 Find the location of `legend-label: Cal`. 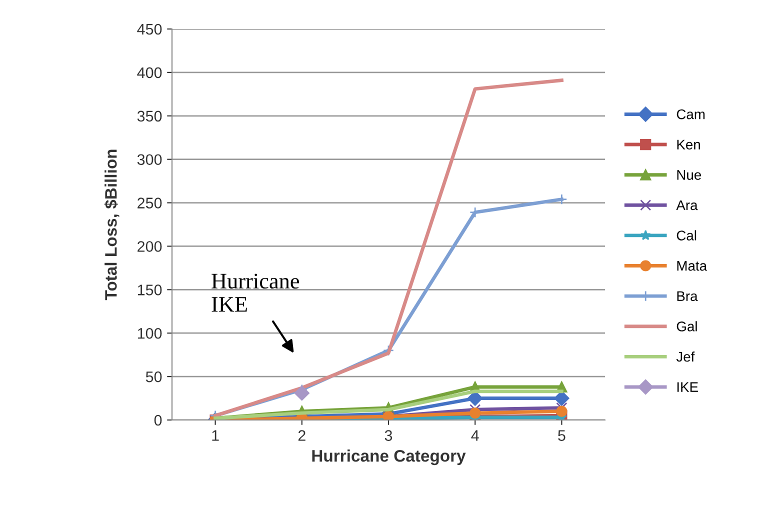

legend-label: Cal is located at coordinates (686, 235).